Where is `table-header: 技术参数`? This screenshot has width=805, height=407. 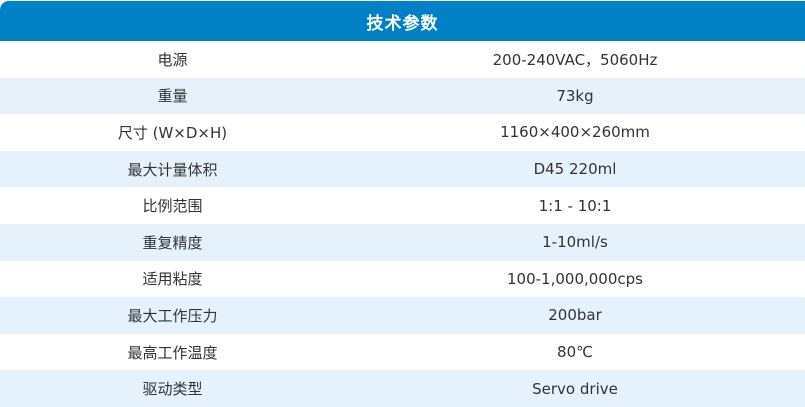
table-header: 技术参数 is located at coordinates (402, 21).